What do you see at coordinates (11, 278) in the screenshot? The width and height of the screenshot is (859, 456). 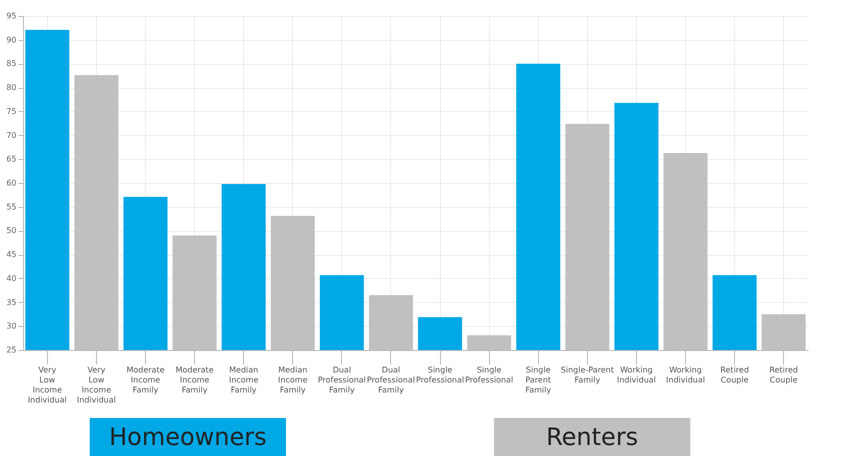 I see `y-tick-label: 40` at bounding box center [11, 278].